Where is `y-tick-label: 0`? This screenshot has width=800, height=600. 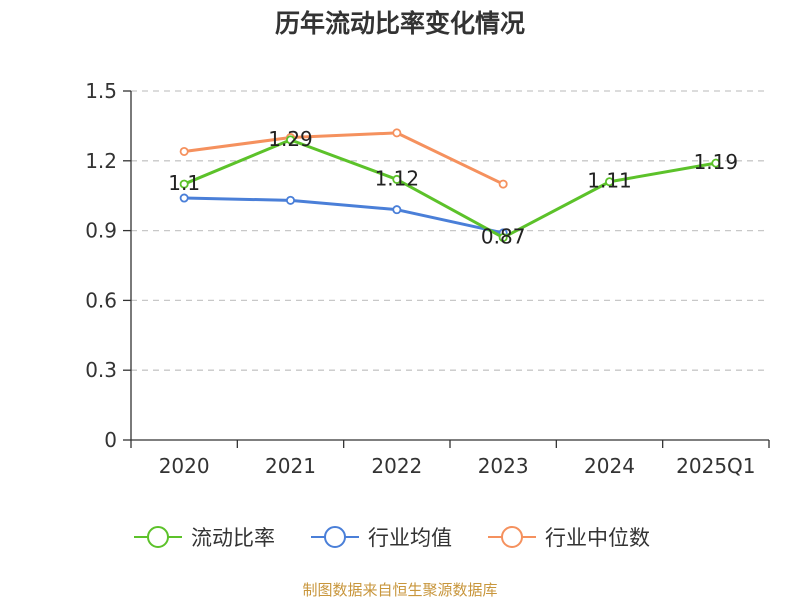 y-tick-label: 0 is located at coordinates (110, 440).